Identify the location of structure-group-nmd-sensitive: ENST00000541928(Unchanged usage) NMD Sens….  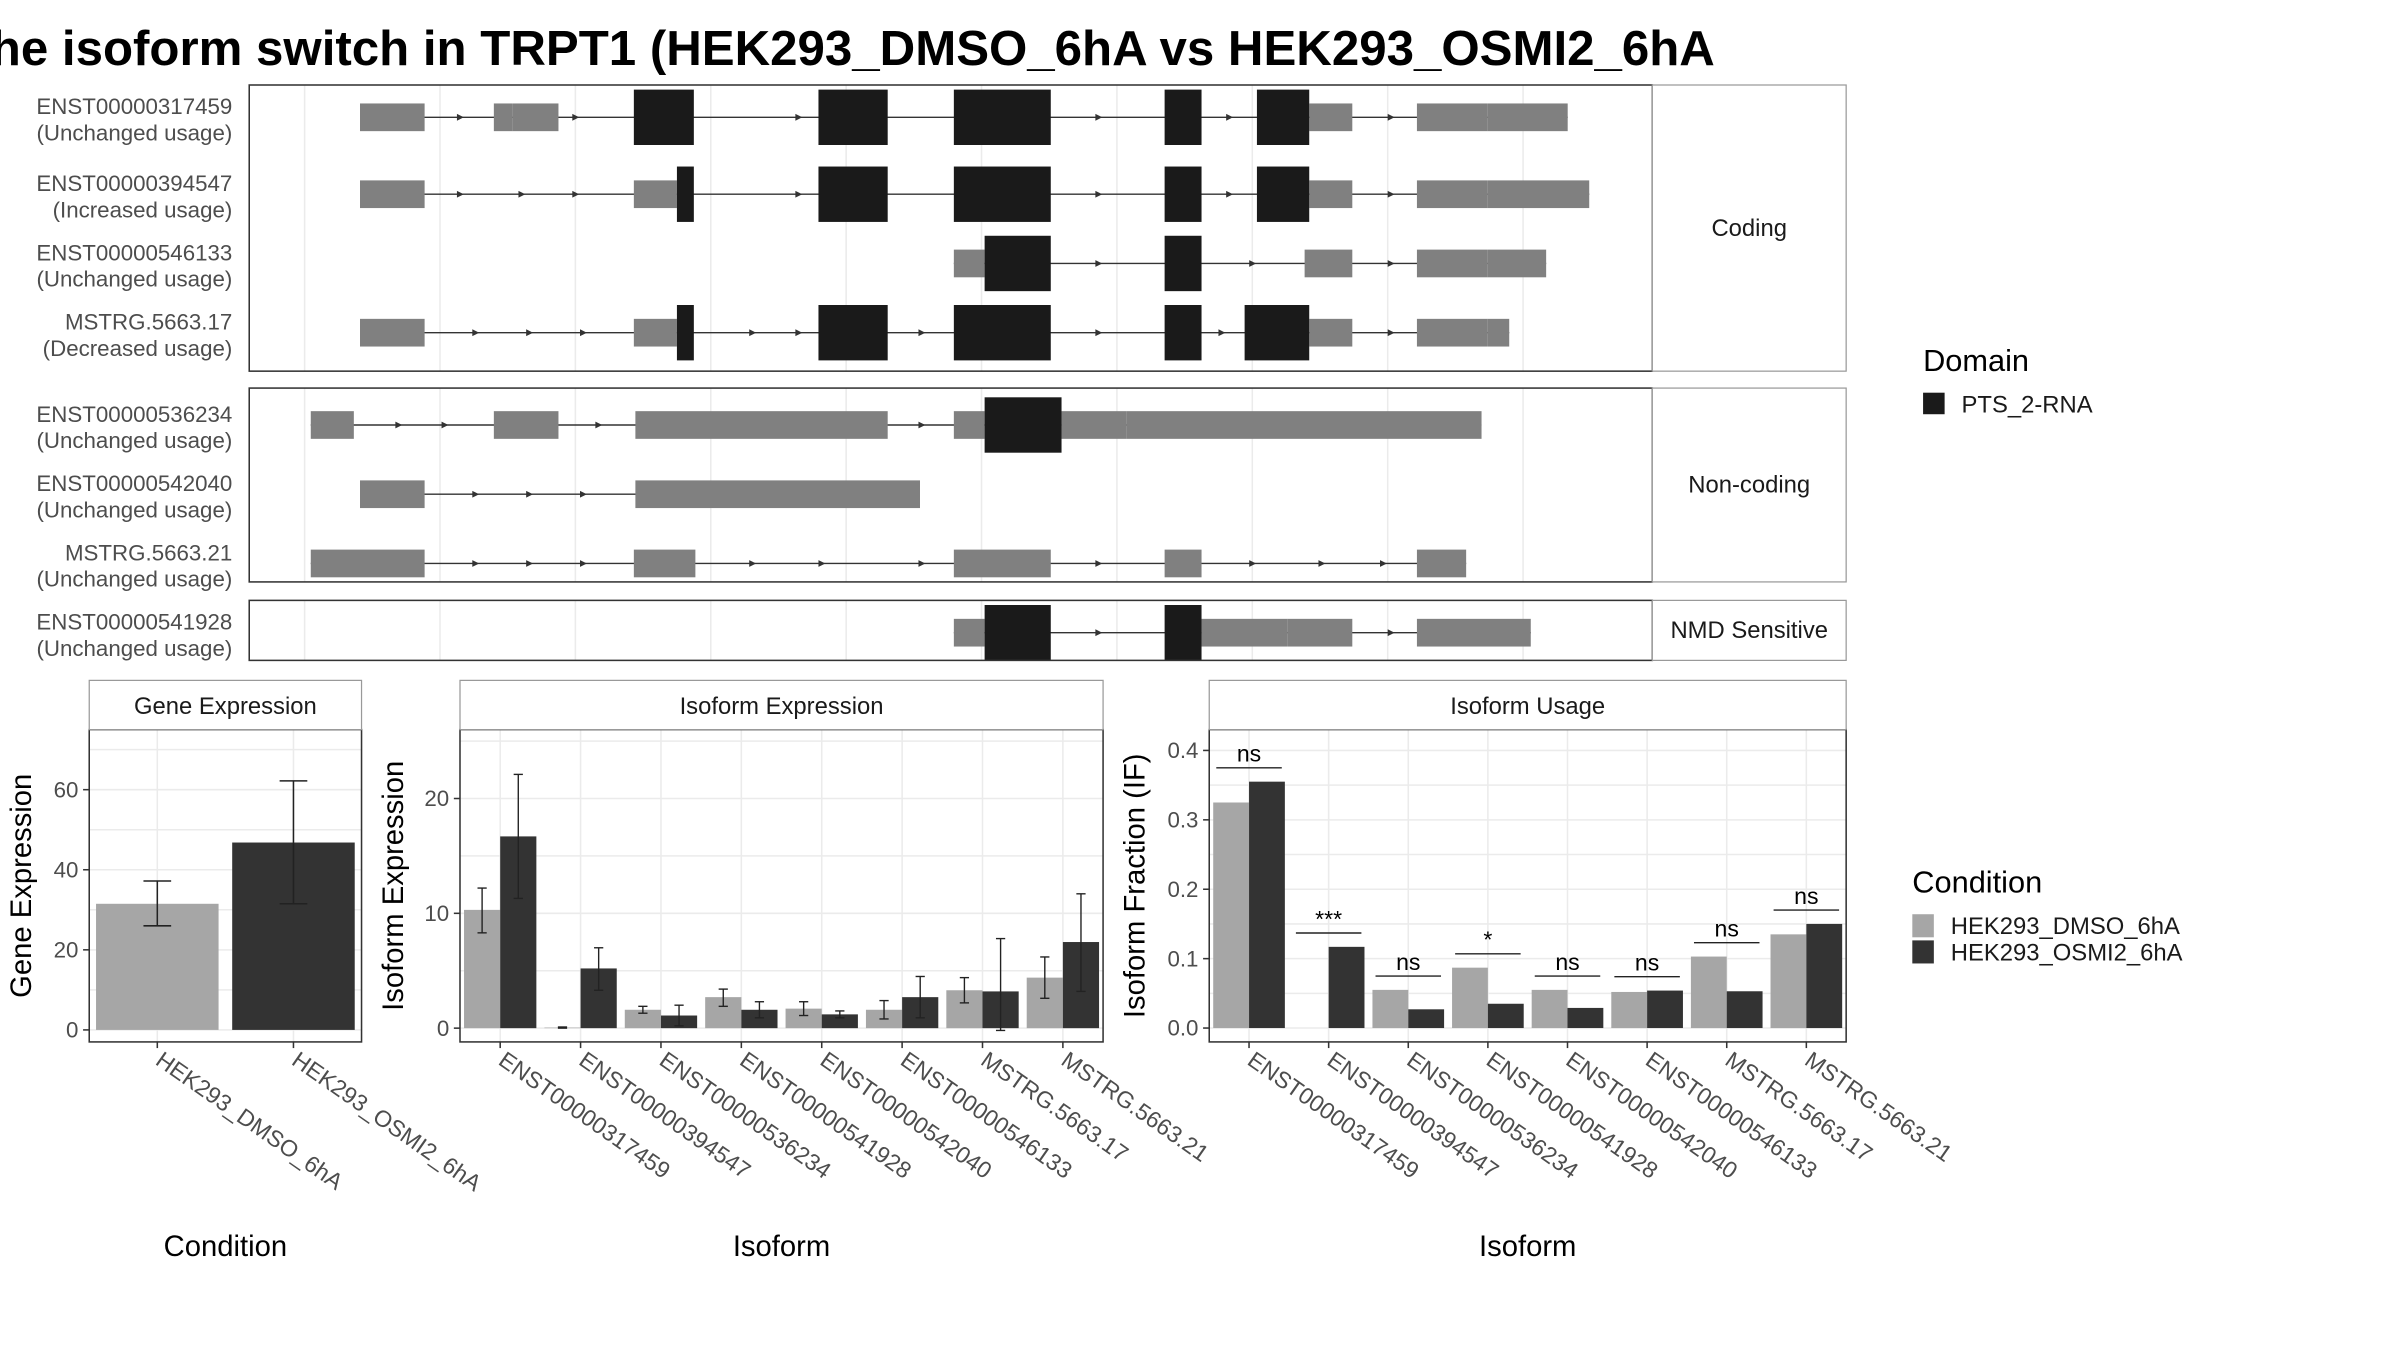
(941, 630).